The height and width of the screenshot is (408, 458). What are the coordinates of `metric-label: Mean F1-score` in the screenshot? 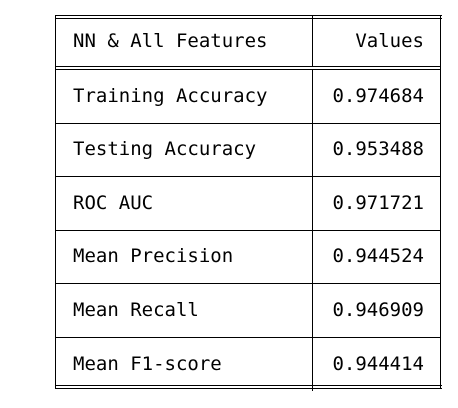 It's located at (184, 364).